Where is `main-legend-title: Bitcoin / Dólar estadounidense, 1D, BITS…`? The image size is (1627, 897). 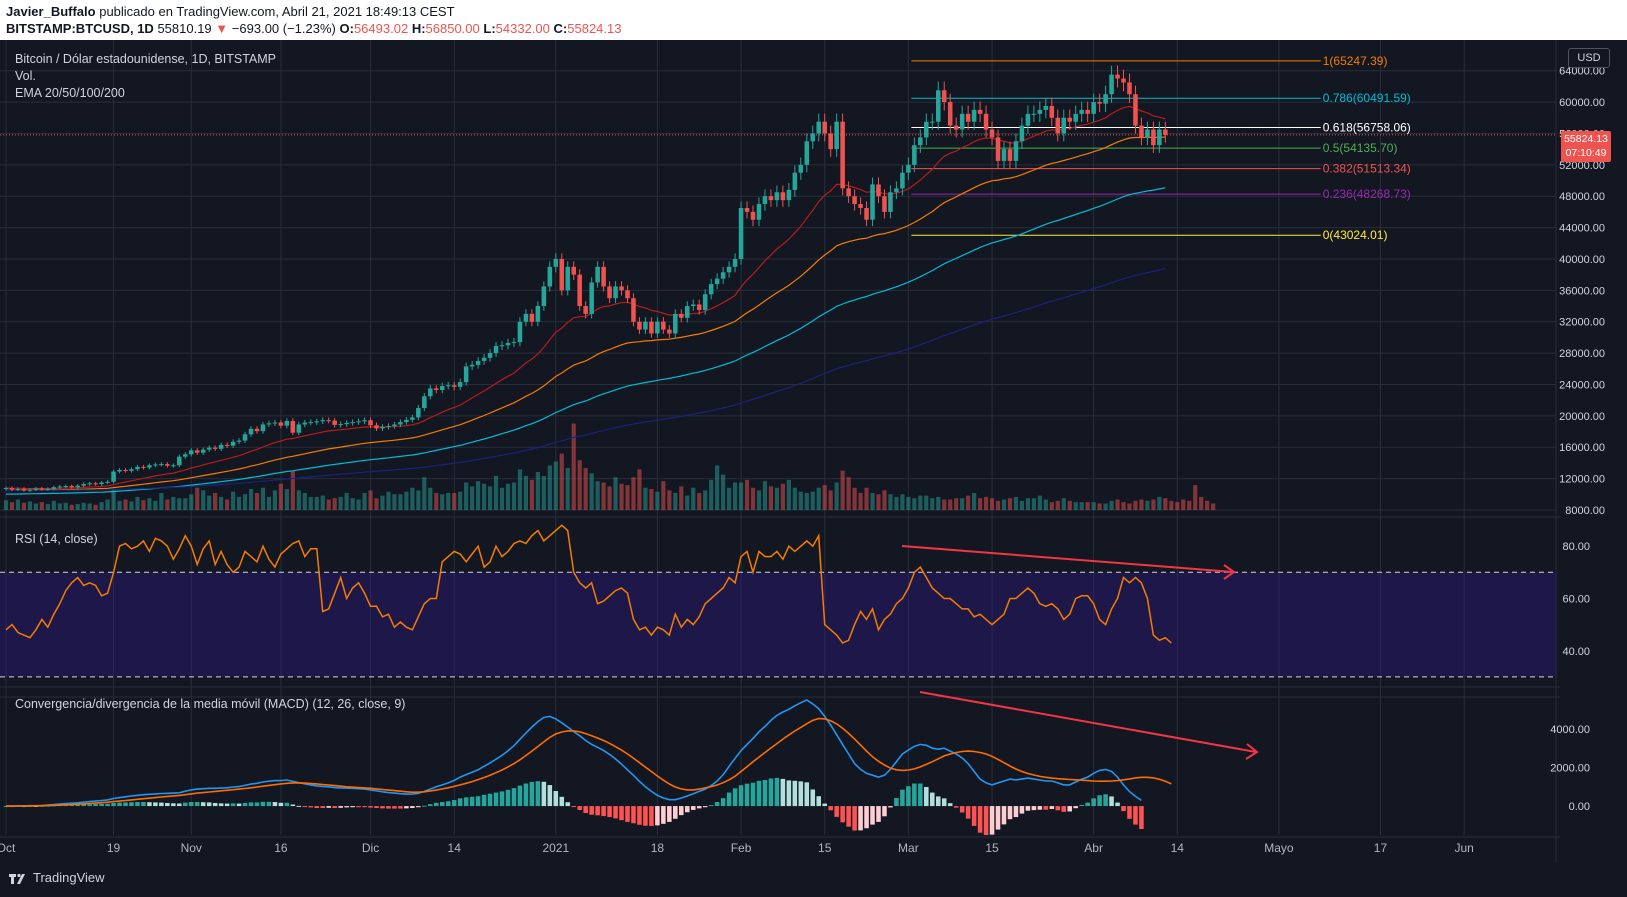
main-legend-title: Bitcoin / Dólar estadounidense, 1D, BITS… is located at coordinates (145, 59).